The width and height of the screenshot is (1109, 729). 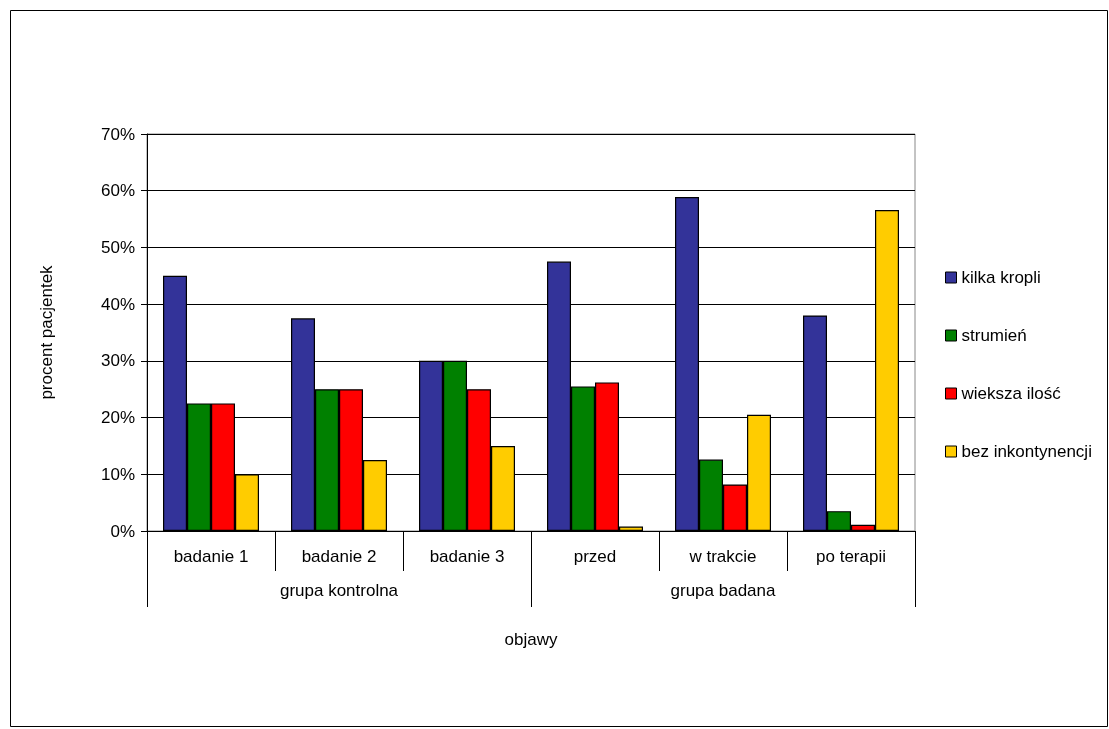 I want to click on y-tick-label: 0%, so click(x=122, y=531).